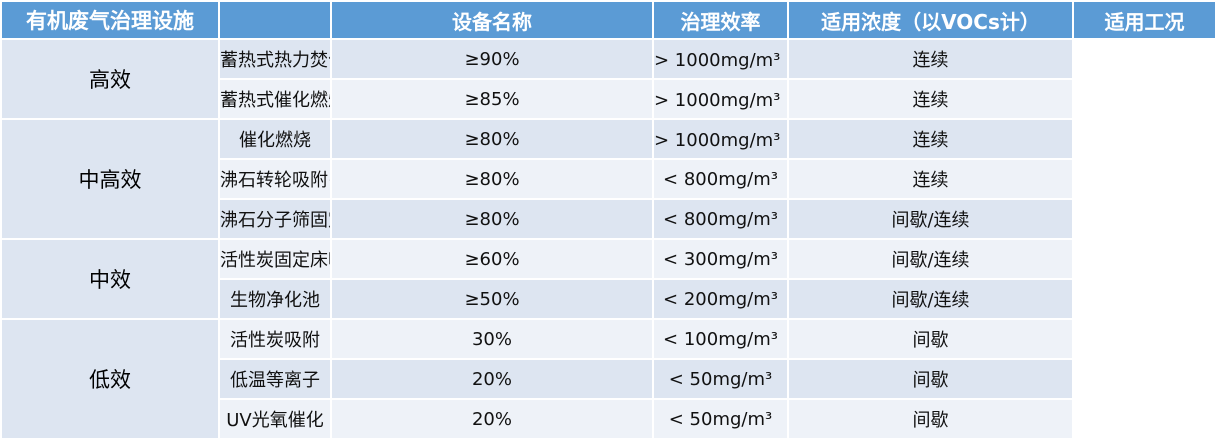 Image resolution: width=1215 pixels, height=440 pixels. I want to click on device-name-cell: 沸石转轮吸附+CO, so click(275, 179).